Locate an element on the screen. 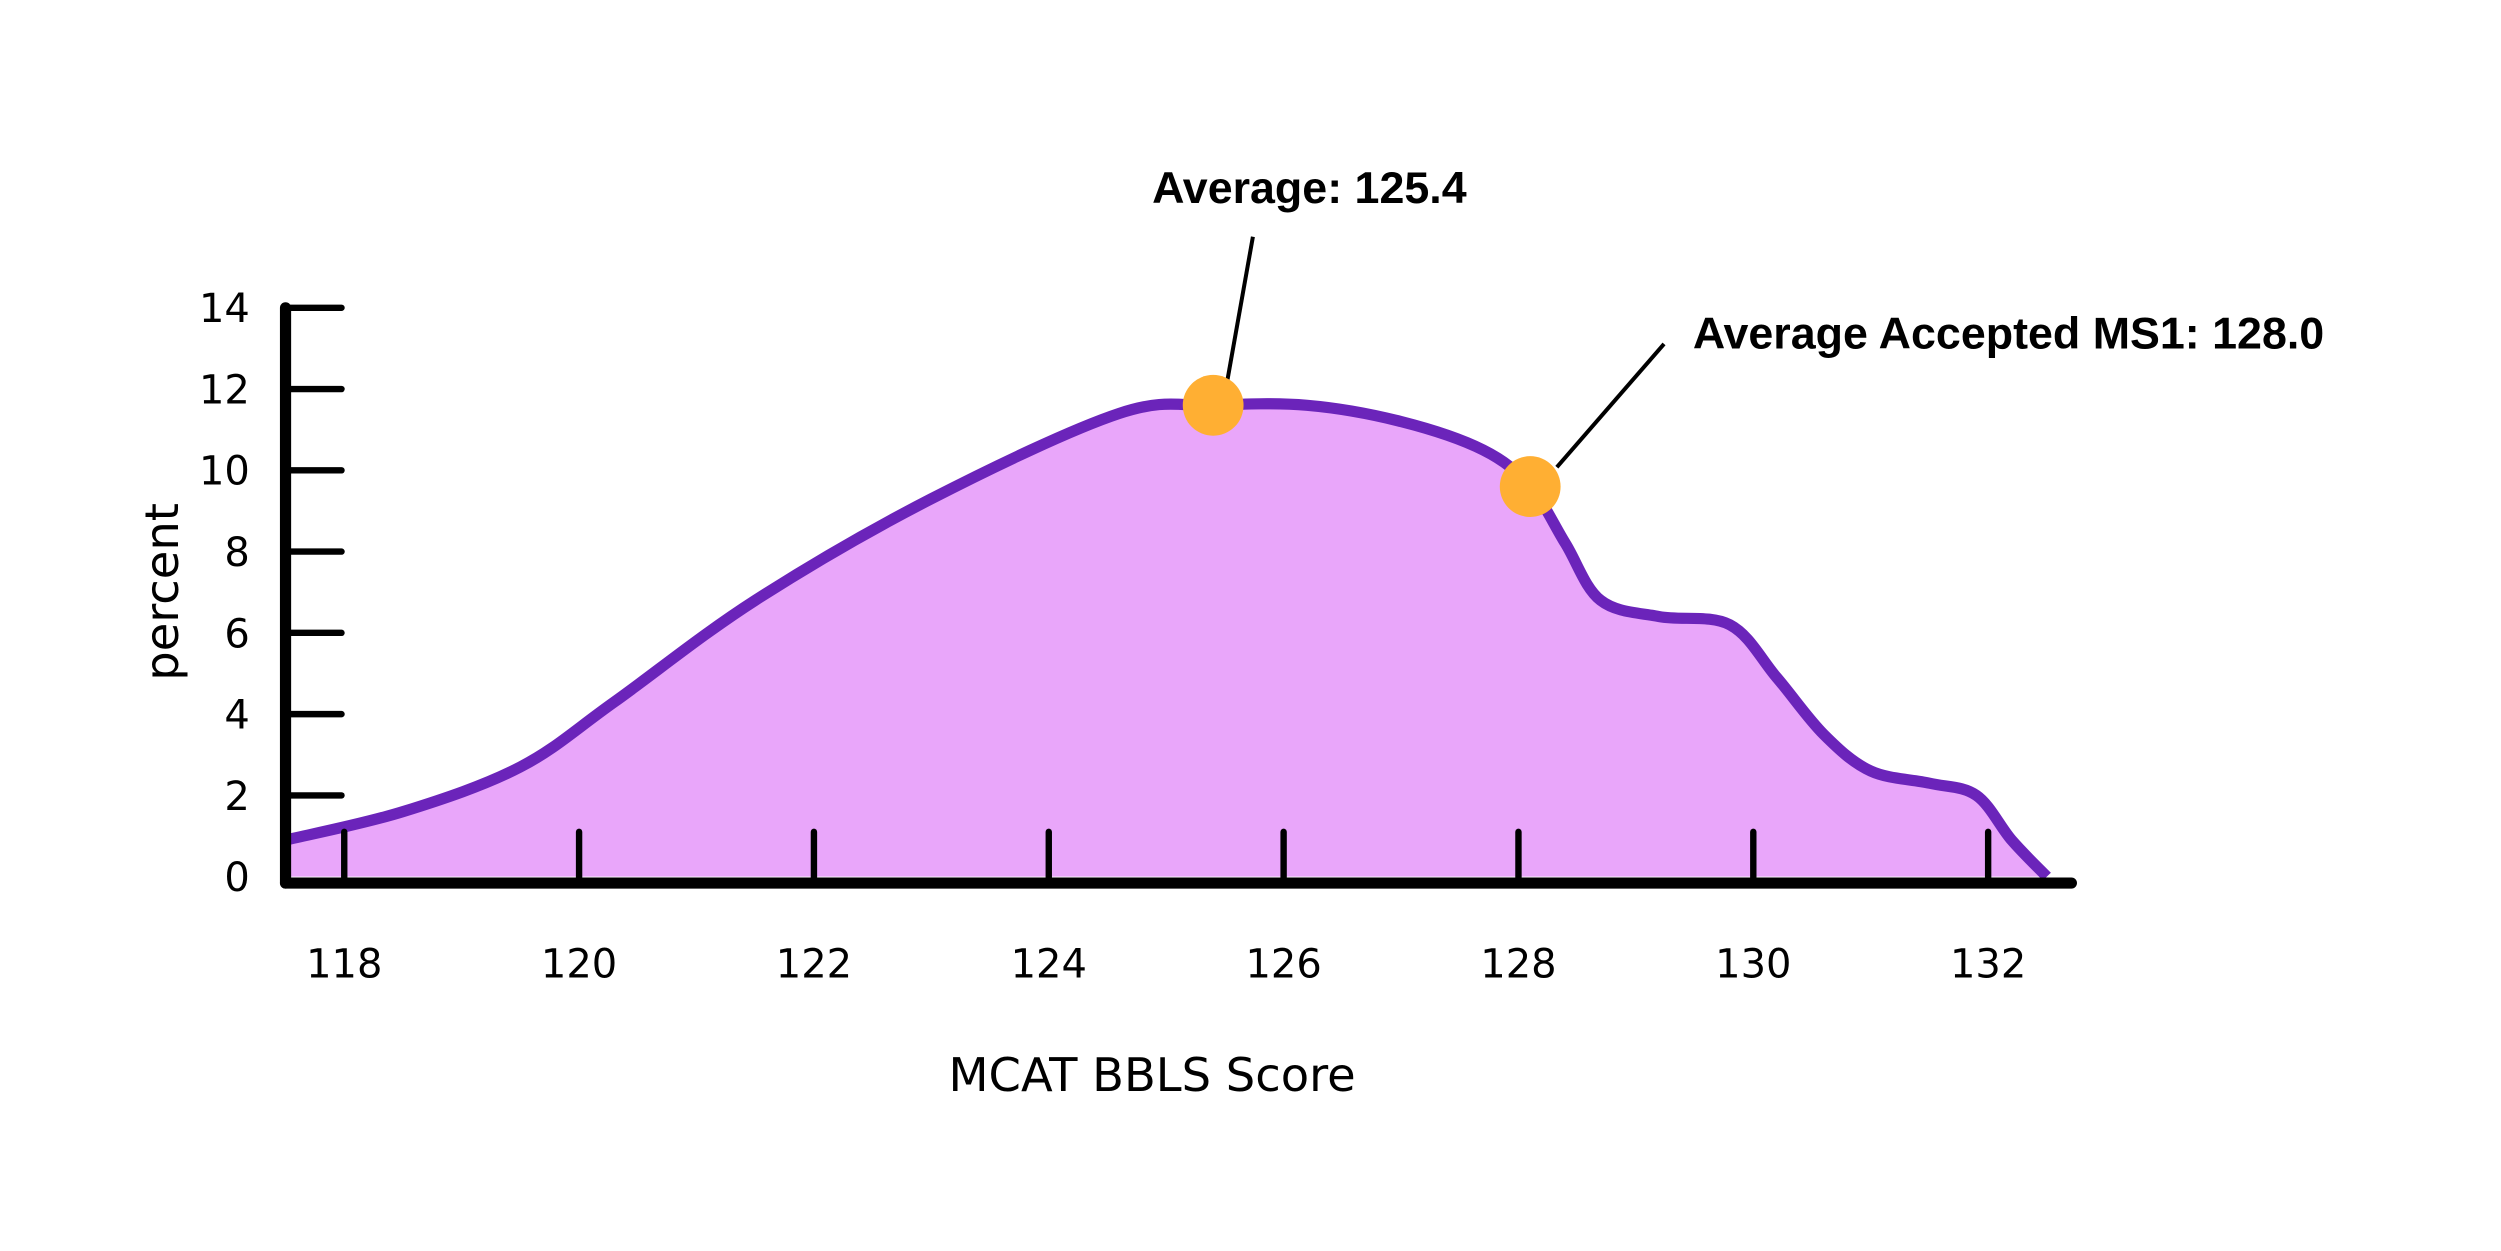  y-tick-label: 6 is located at coordinates (236, 634).